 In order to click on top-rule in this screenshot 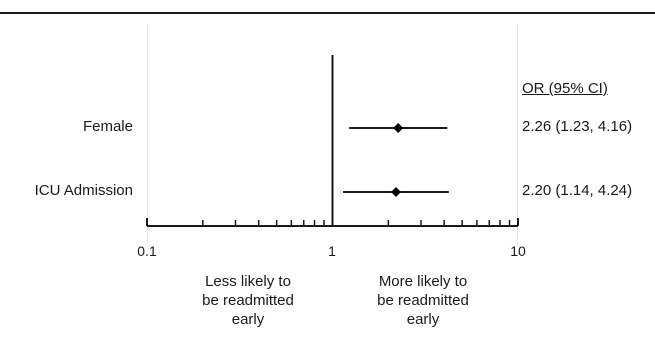, I will do `click(327, 13)`.